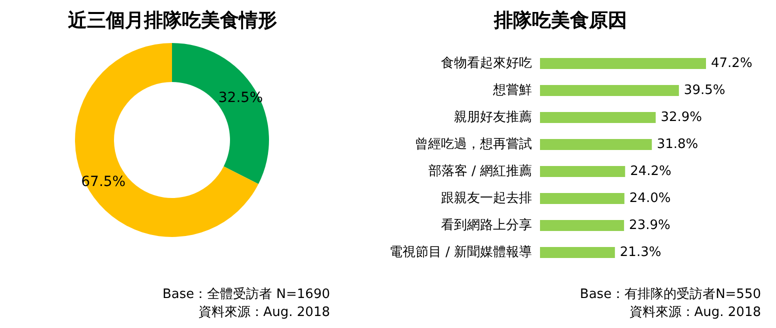  I want to click on chart-title: 排隊吃美食原因, so click(560, 21).